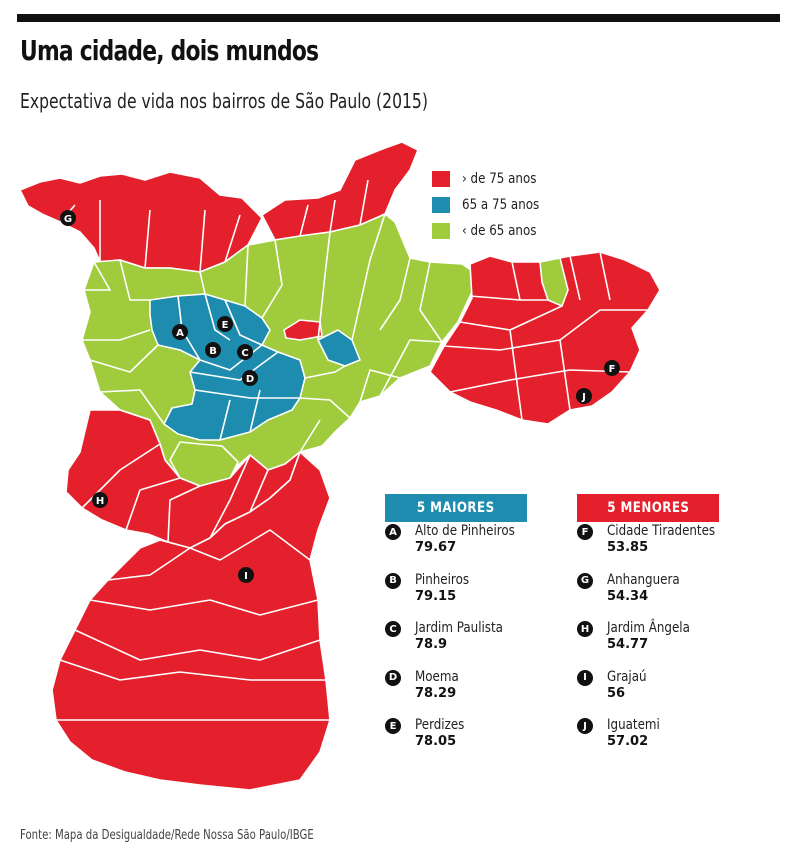 The image size is (800, 867). I want to click on marker-e: E, so click(225, 324).